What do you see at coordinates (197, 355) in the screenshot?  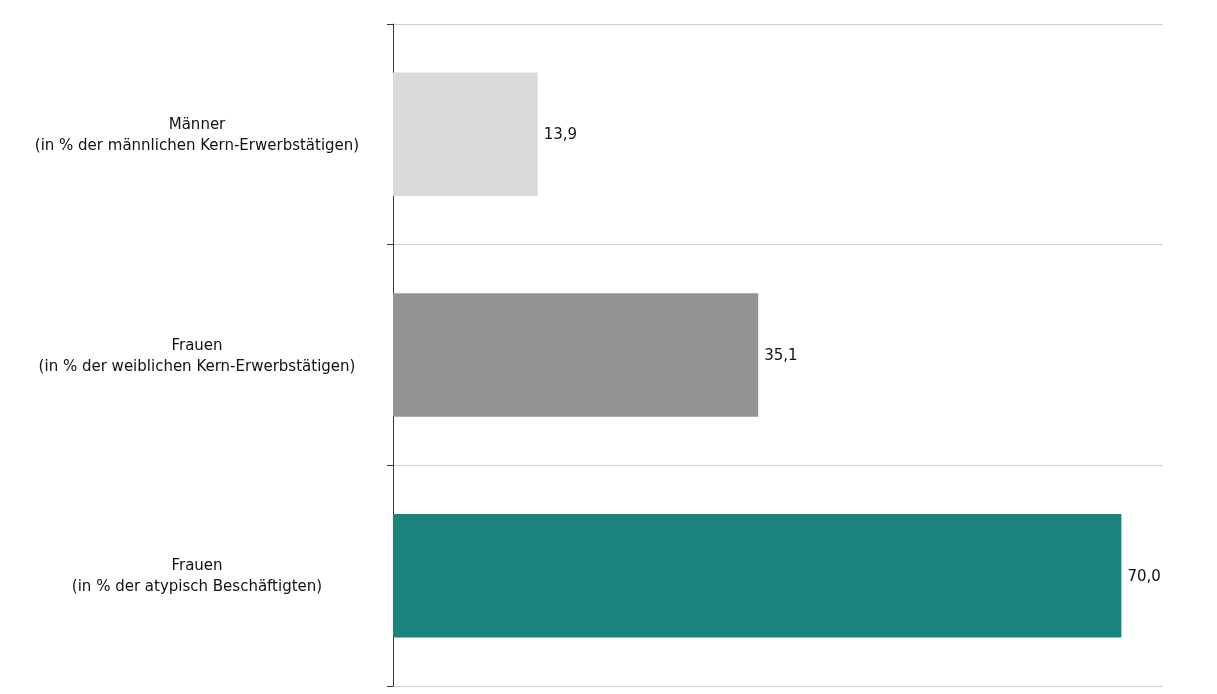 I see `y-tick-label: Frauen (in % der weiblichen Kern-Erwerbstätigen)` at bounding box center [197, 355].